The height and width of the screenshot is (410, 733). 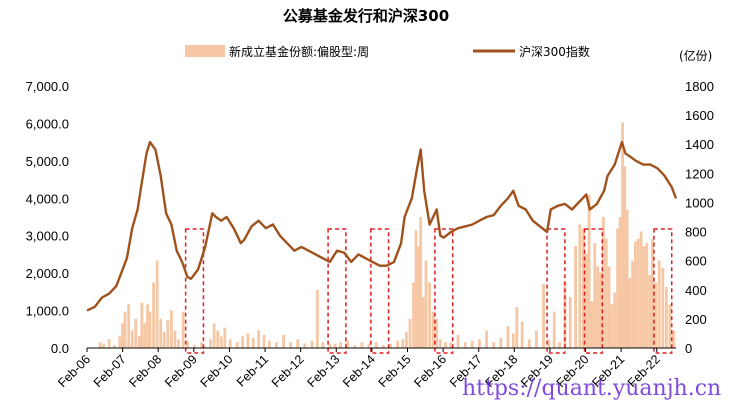 I want to click on legend-swatch-bars, so click(x=205, y=51).